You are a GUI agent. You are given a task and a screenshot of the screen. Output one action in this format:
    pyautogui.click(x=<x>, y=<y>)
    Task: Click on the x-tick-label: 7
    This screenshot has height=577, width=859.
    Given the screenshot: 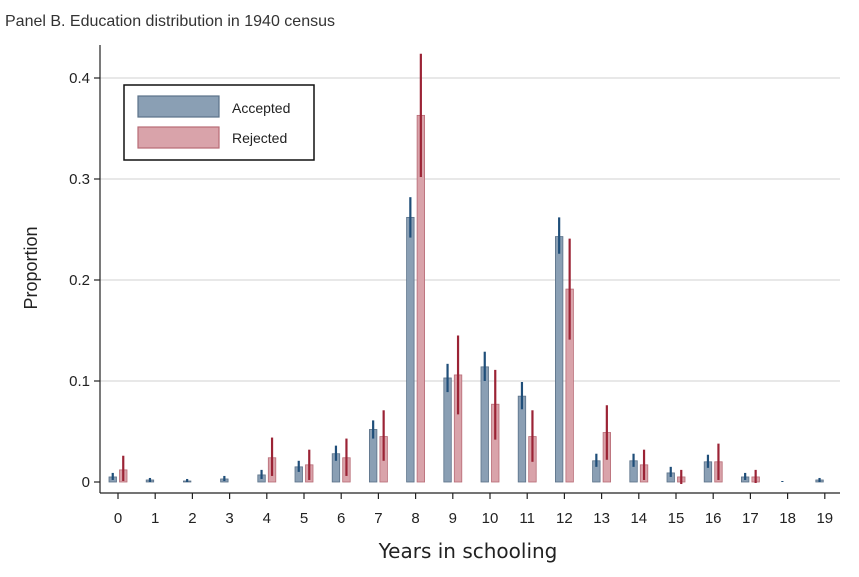 What is the action you would take?
    pyautogui.click(x=378, y=518)
    